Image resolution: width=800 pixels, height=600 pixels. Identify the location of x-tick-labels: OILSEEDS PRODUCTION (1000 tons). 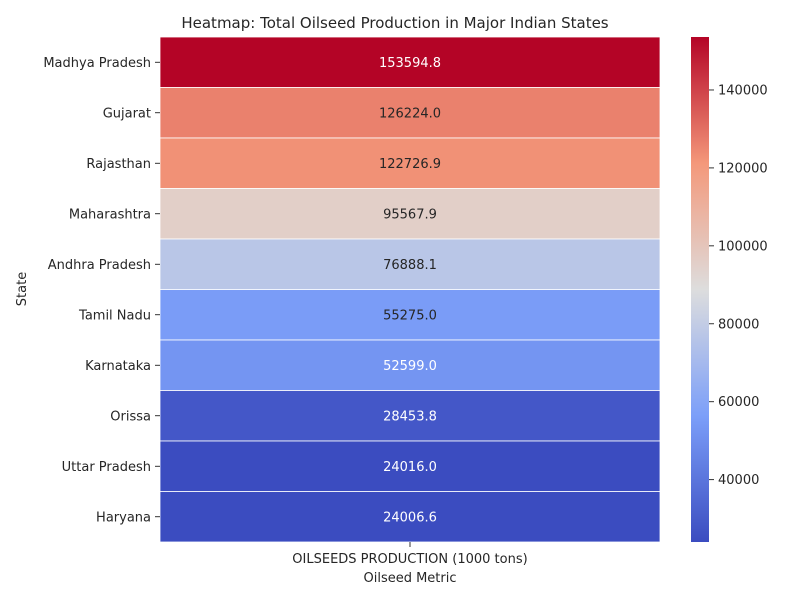
(410, 554).